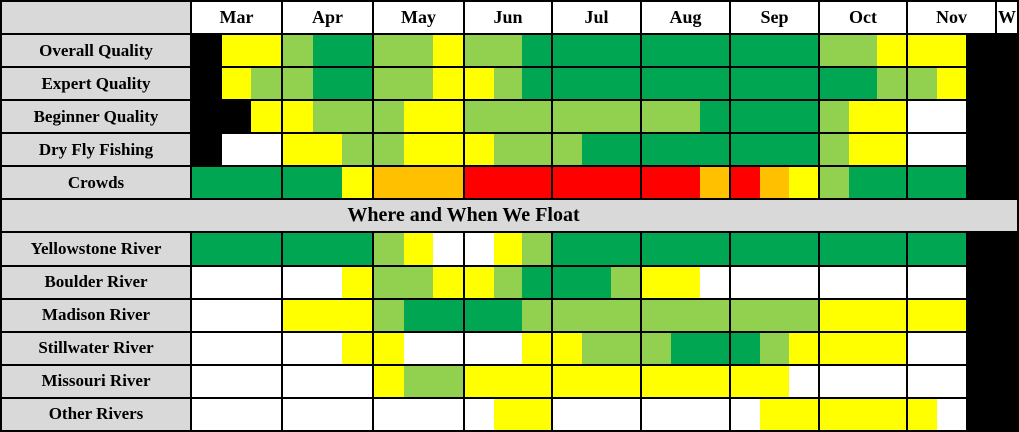  What do you see at coordinates (97, 183) in the screenshot?
I see `row-label: Crowds` at bounding box center [97, 183].